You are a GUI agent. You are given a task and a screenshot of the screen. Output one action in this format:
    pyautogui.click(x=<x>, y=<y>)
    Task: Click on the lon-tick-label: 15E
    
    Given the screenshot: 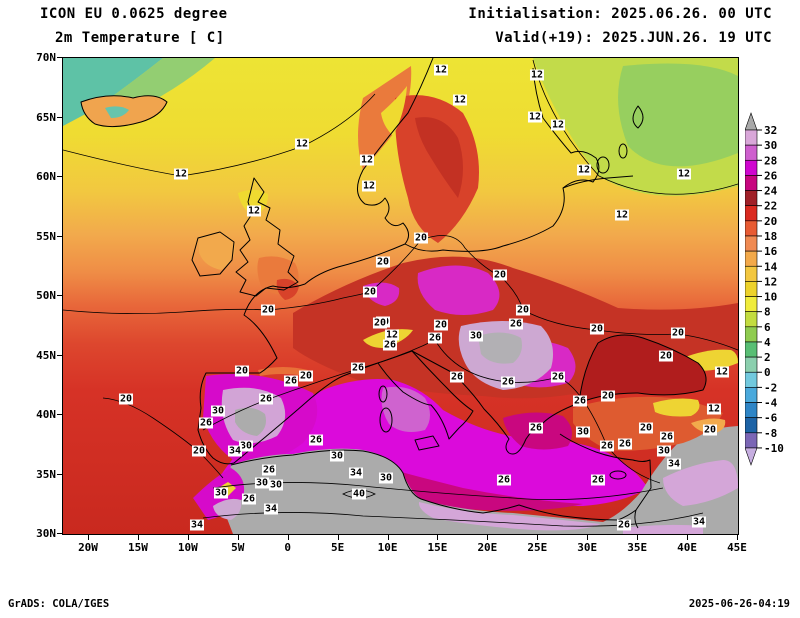 What is the action you would take?
    pyautogui.click(x=437, y=547)
    